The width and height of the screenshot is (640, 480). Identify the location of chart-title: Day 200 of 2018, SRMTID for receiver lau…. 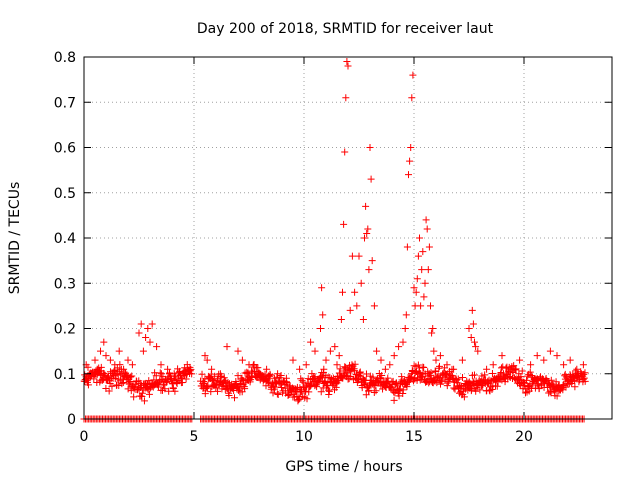
(345, 29).